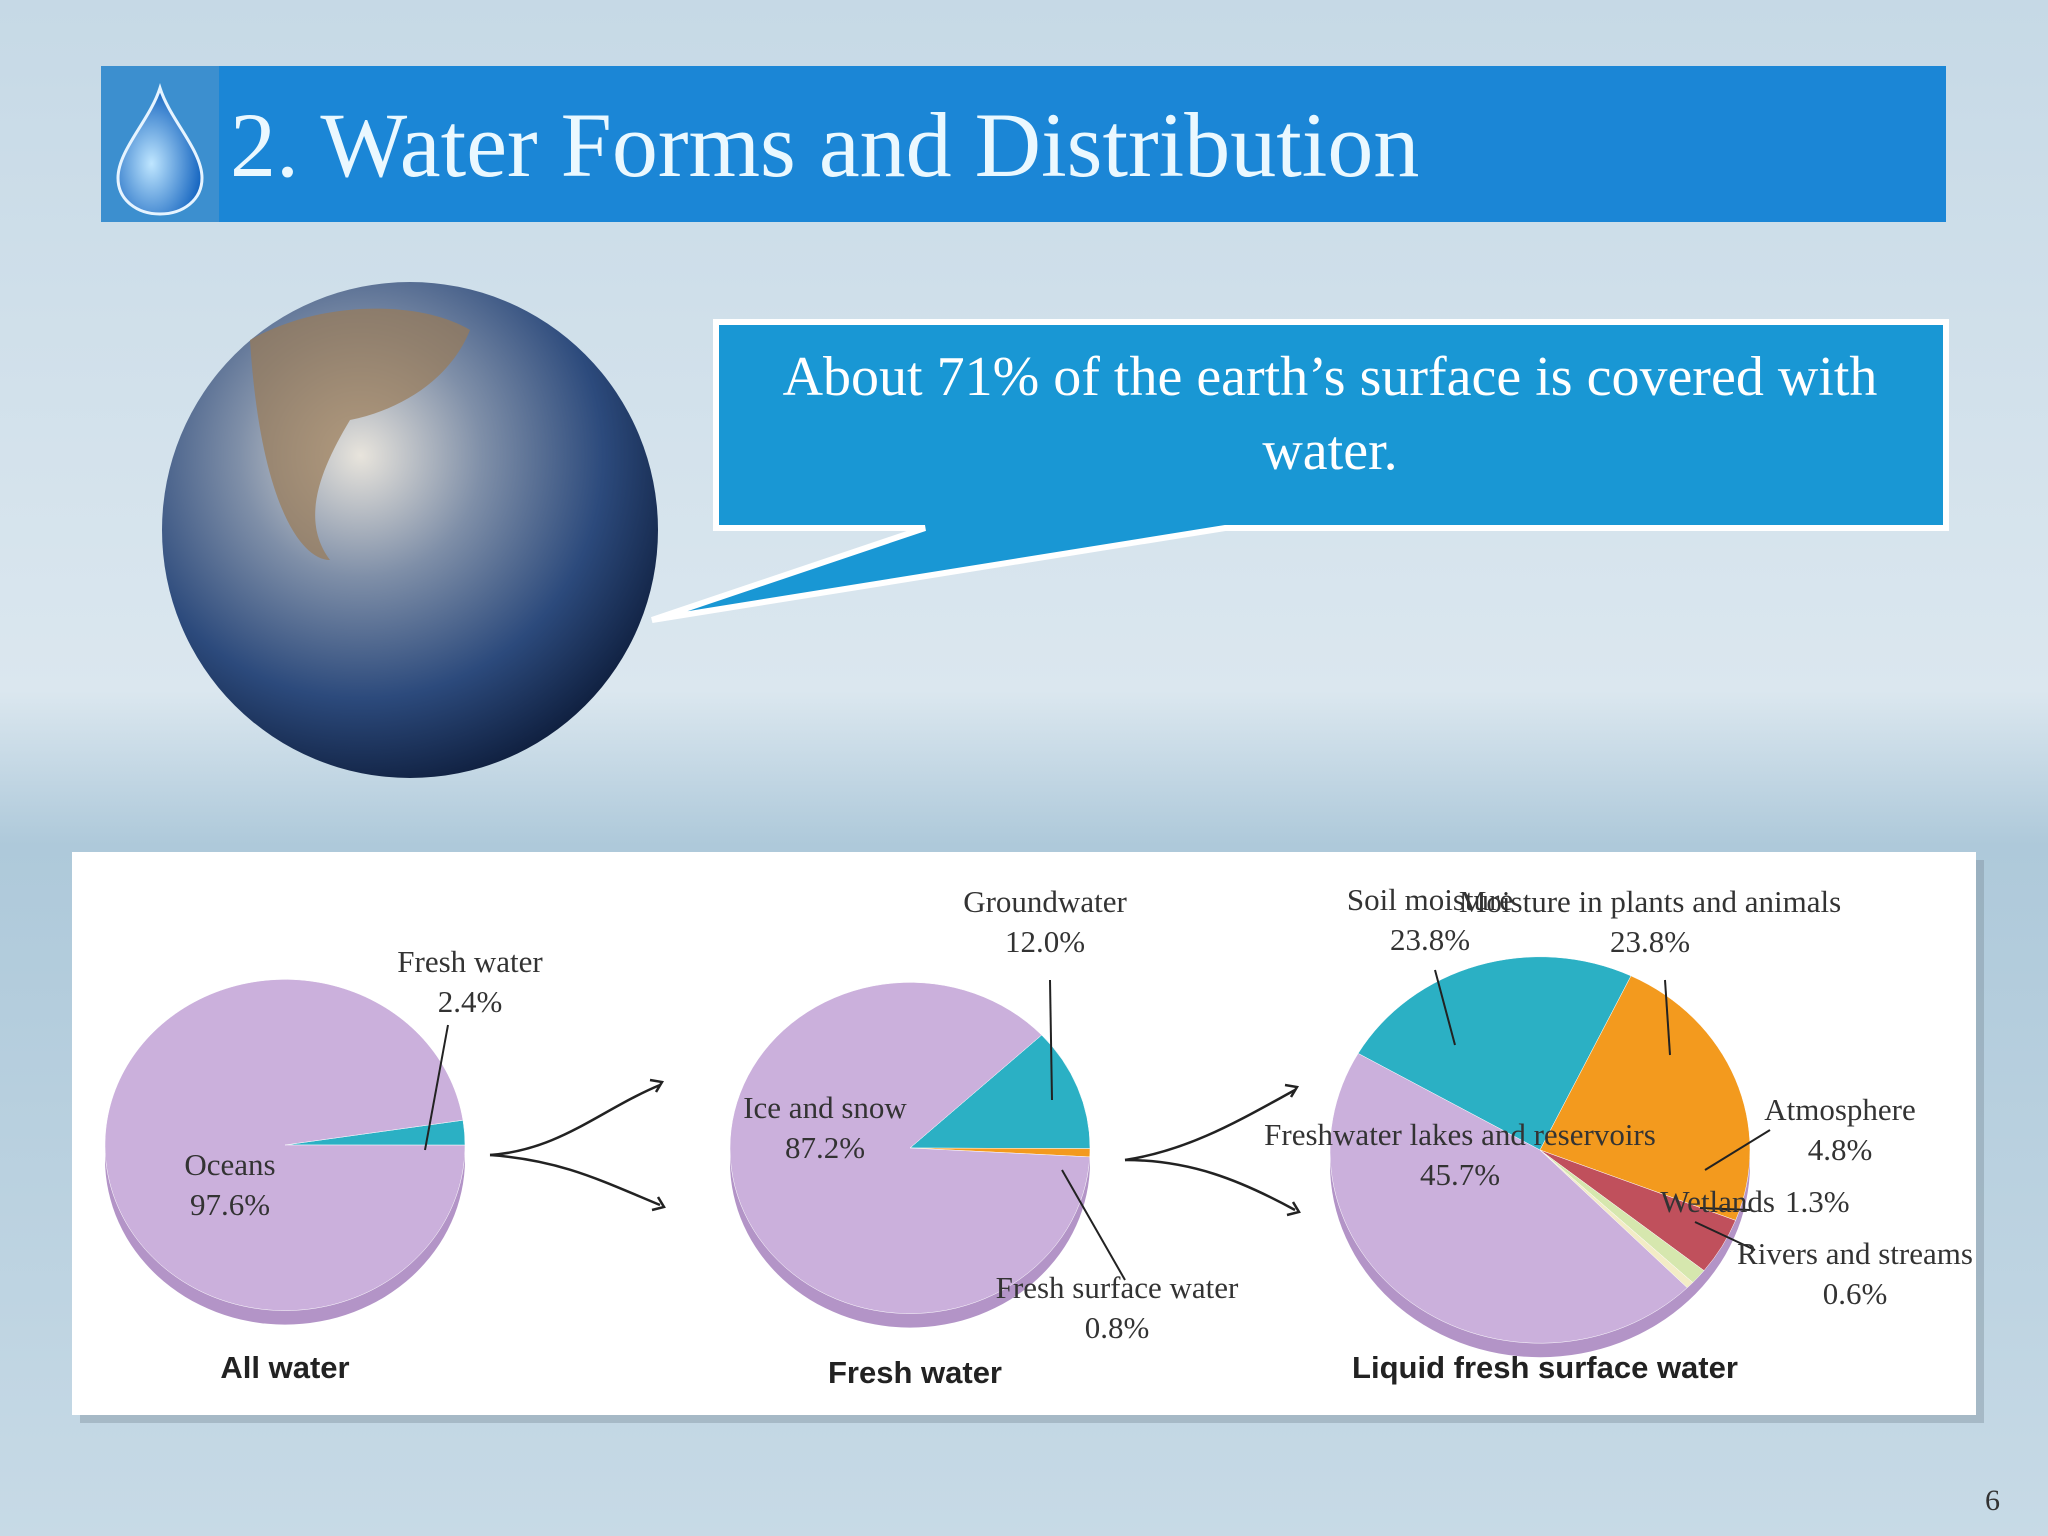  I want to click on slice-label: Wetlands 1.3%, so click(1754, 1201).